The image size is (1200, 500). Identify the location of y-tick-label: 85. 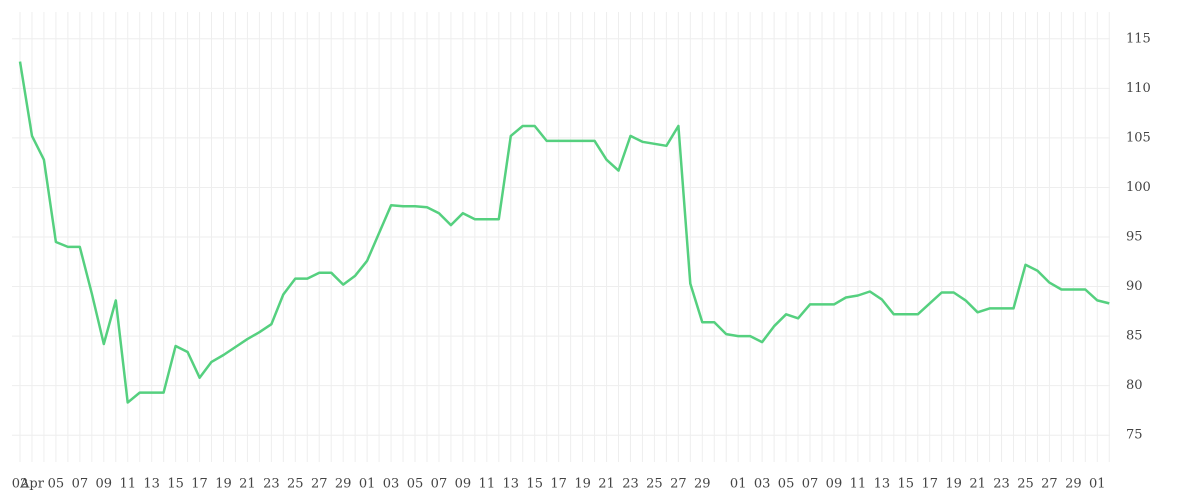
(1134, 336).